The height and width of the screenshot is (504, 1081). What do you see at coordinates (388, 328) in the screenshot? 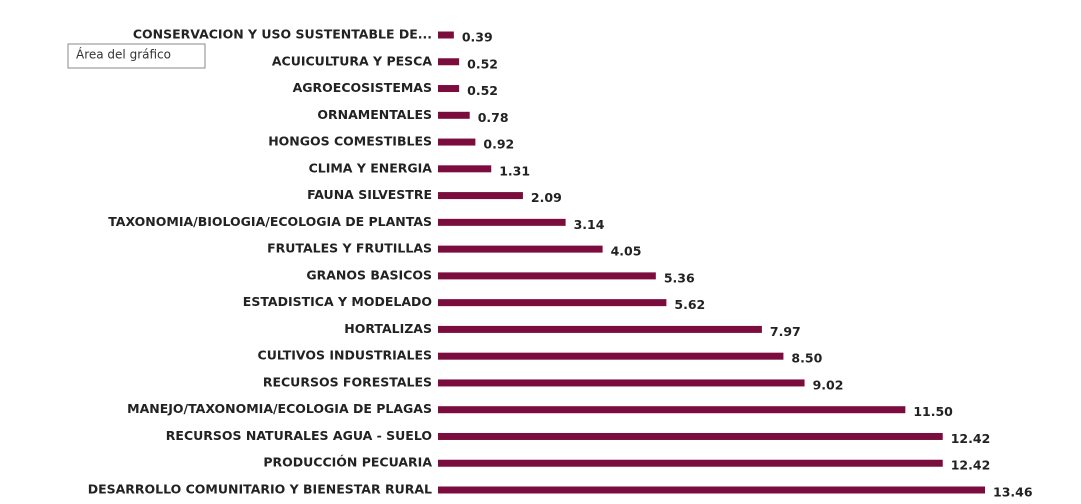
I see `category-label: HORTALIZAS` at bounding box center [388, 328].